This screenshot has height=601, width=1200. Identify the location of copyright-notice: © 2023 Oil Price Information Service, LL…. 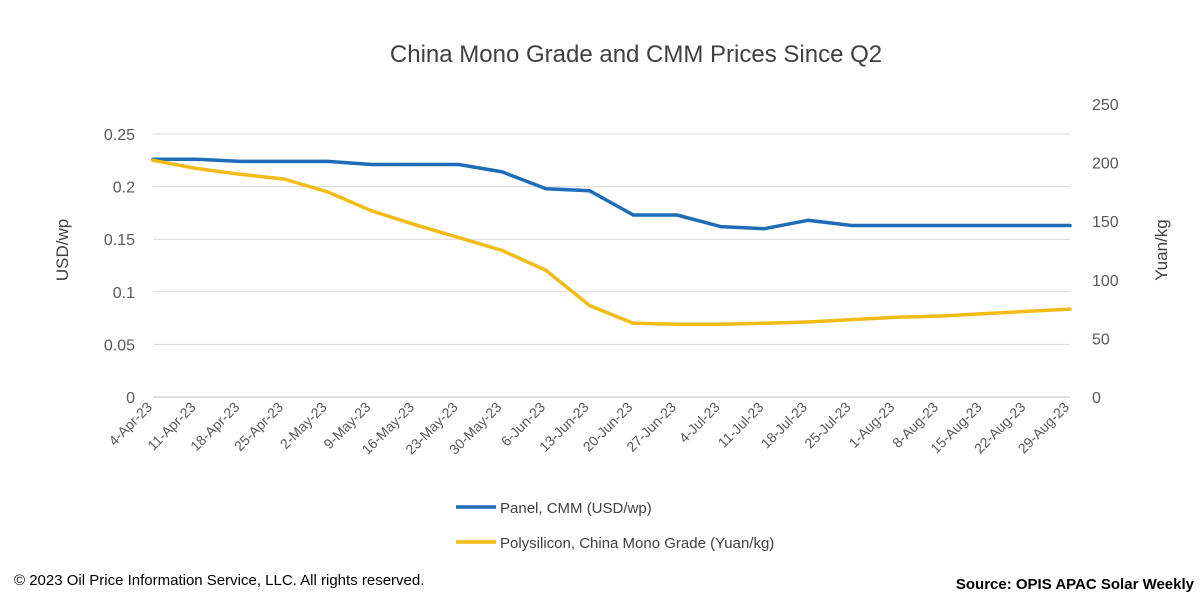
(219, 580).